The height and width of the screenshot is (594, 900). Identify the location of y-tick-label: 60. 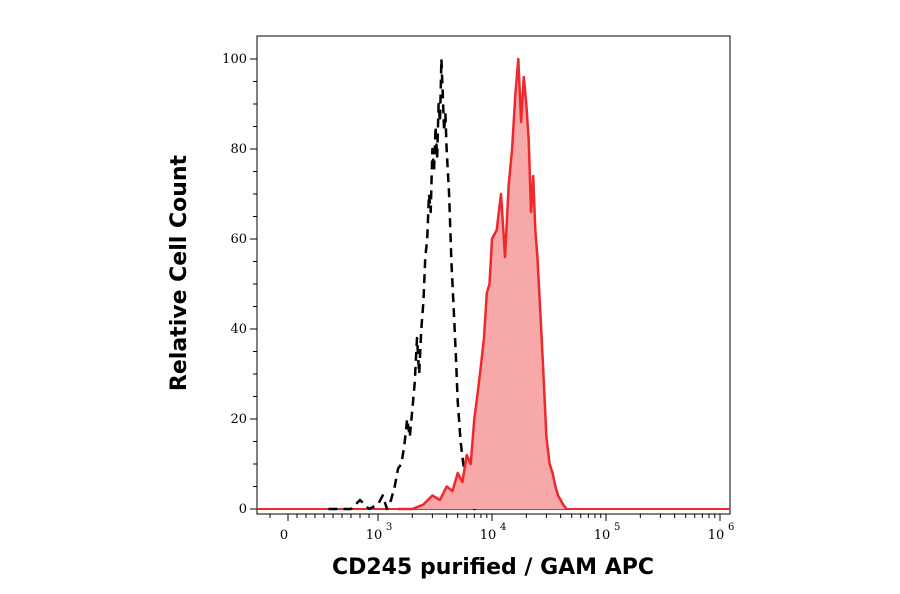
(238, 239).